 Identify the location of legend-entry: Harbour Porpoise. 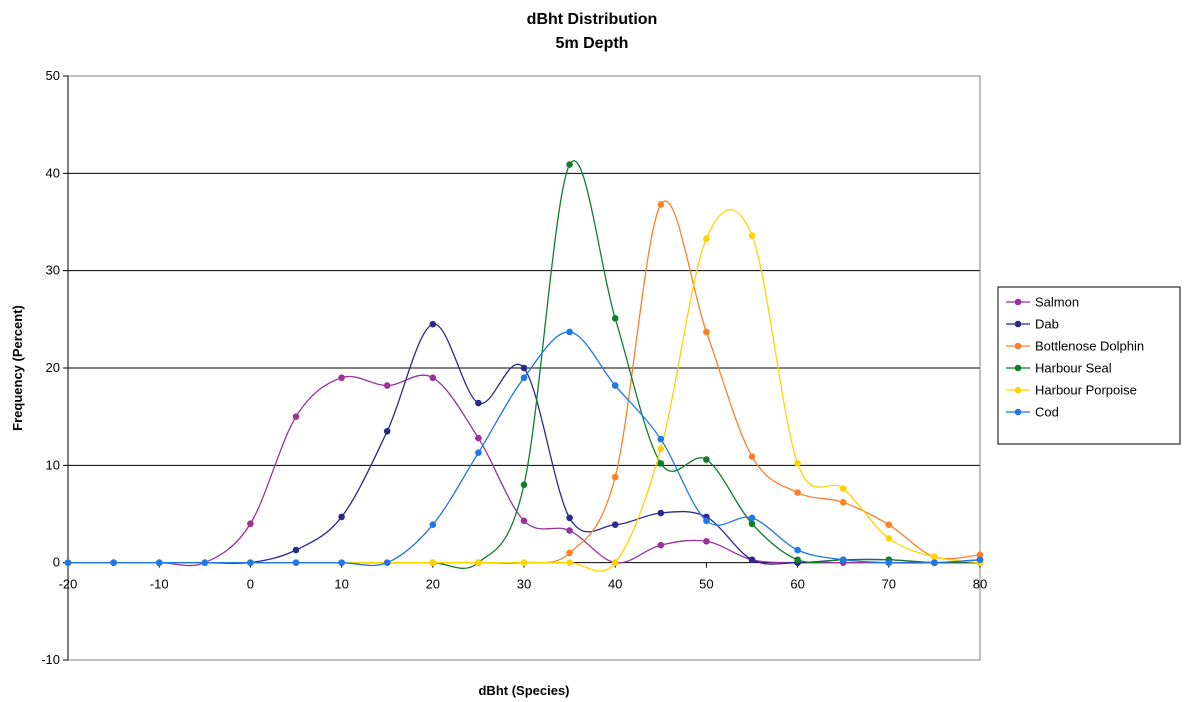
(1071, 390).